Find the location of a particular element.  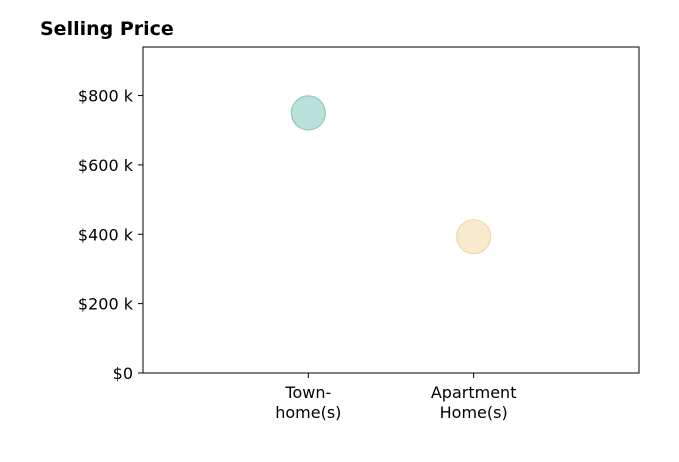

x-tick-label: Town- is located at coordinates (307, 392).